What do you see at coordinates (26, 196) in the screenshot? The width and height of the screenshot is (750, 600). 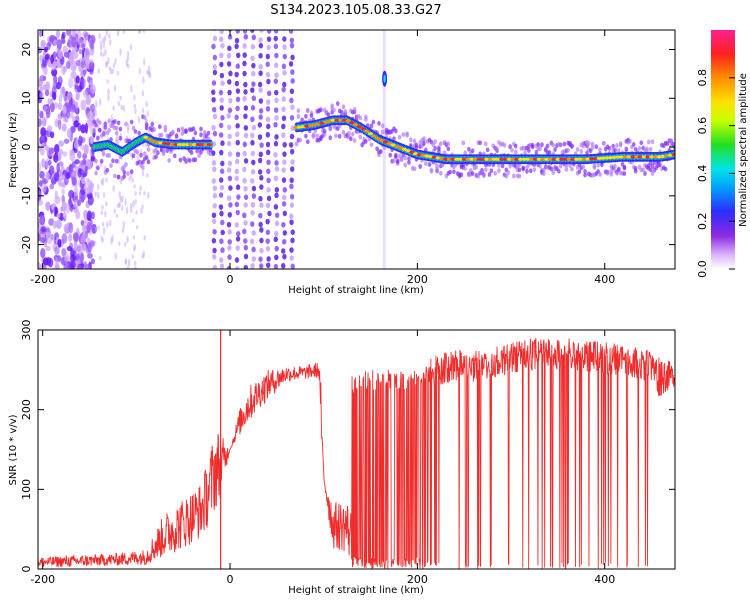 I see `spectrogram-ytick-label: -10` at bounding box center [26, 196].